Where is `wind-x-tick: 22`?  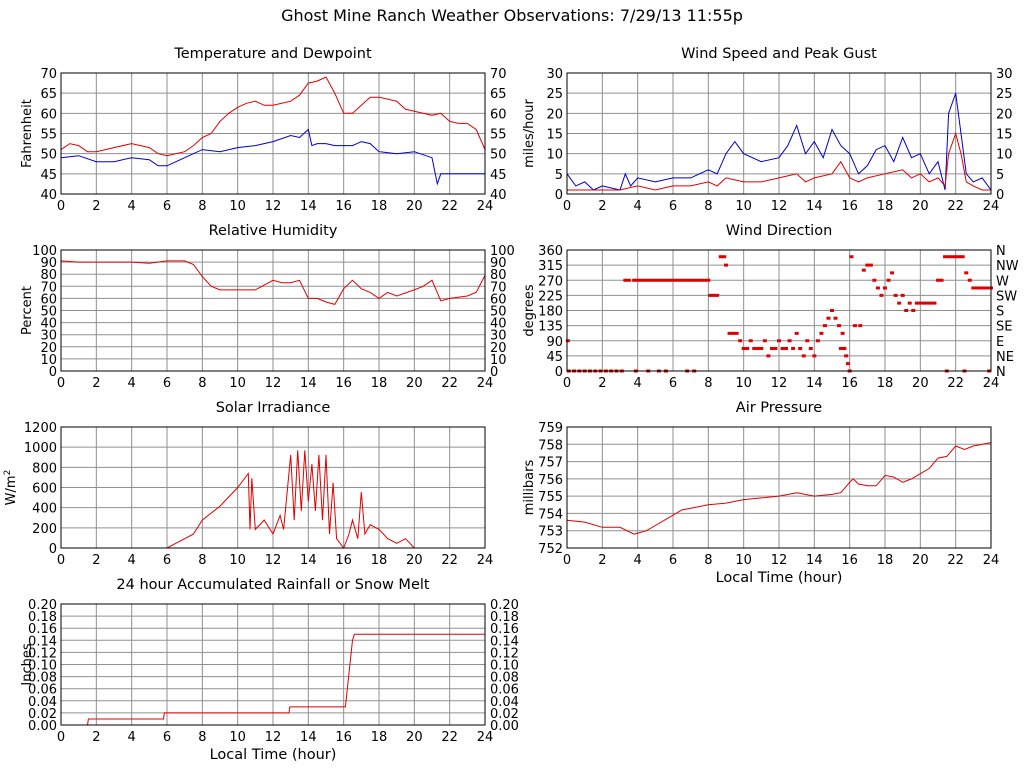 wind-x-tick: 22 is located at coordinates (955, 206).